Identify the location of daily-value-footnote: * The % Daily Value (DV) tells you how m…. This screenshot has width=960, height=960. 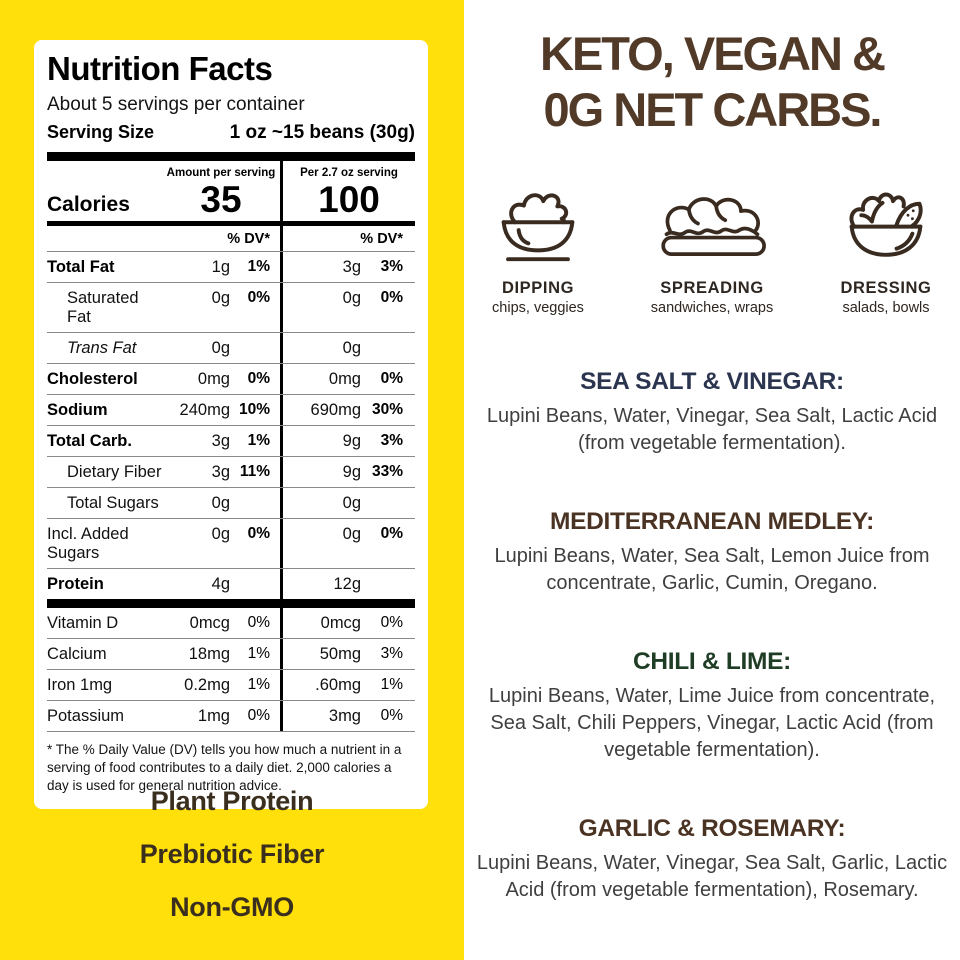
(224, 768).